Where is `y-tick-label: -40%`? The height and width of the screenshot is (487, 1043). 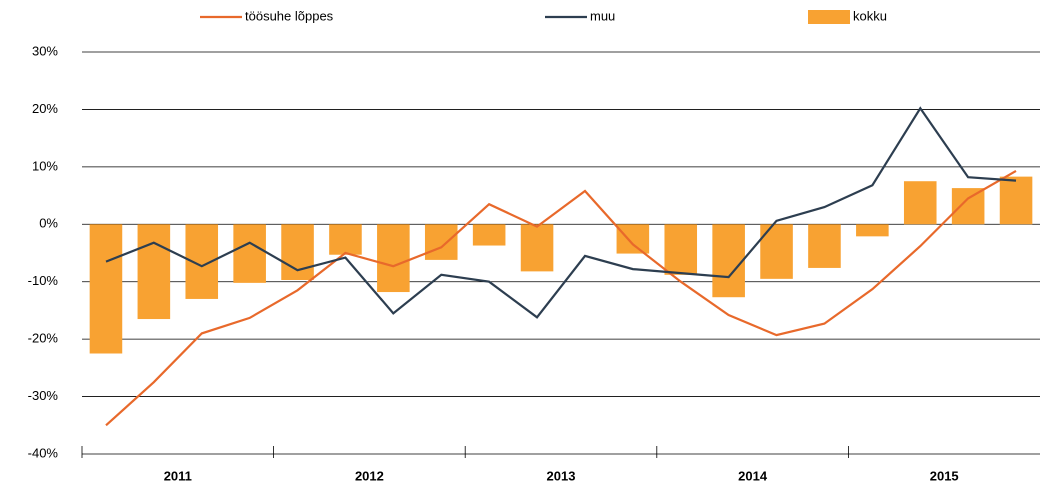 y-tick-label: -40% is located at coordinates (43, 452).